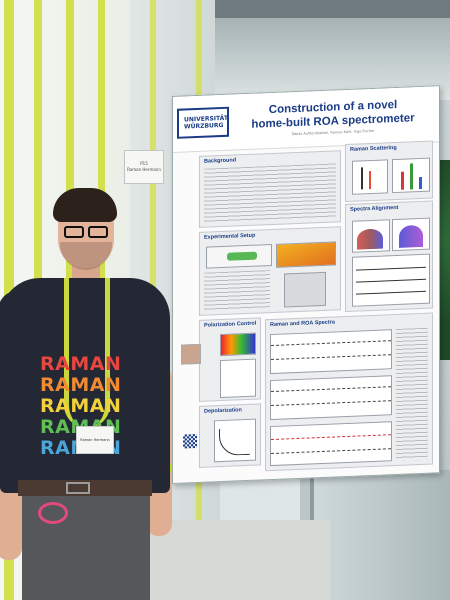 This screenshot has width=450, height=600. I want to click on sign-line: P15, so click(144, 163).